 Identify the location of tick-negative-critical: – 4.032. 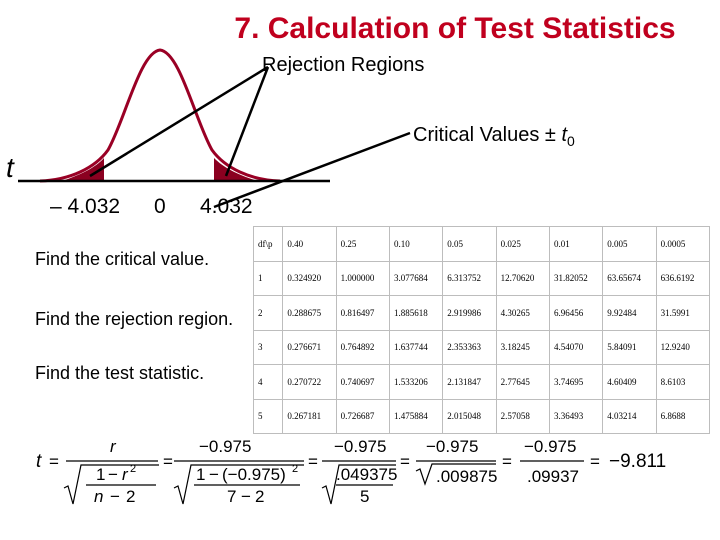
(85, 206).